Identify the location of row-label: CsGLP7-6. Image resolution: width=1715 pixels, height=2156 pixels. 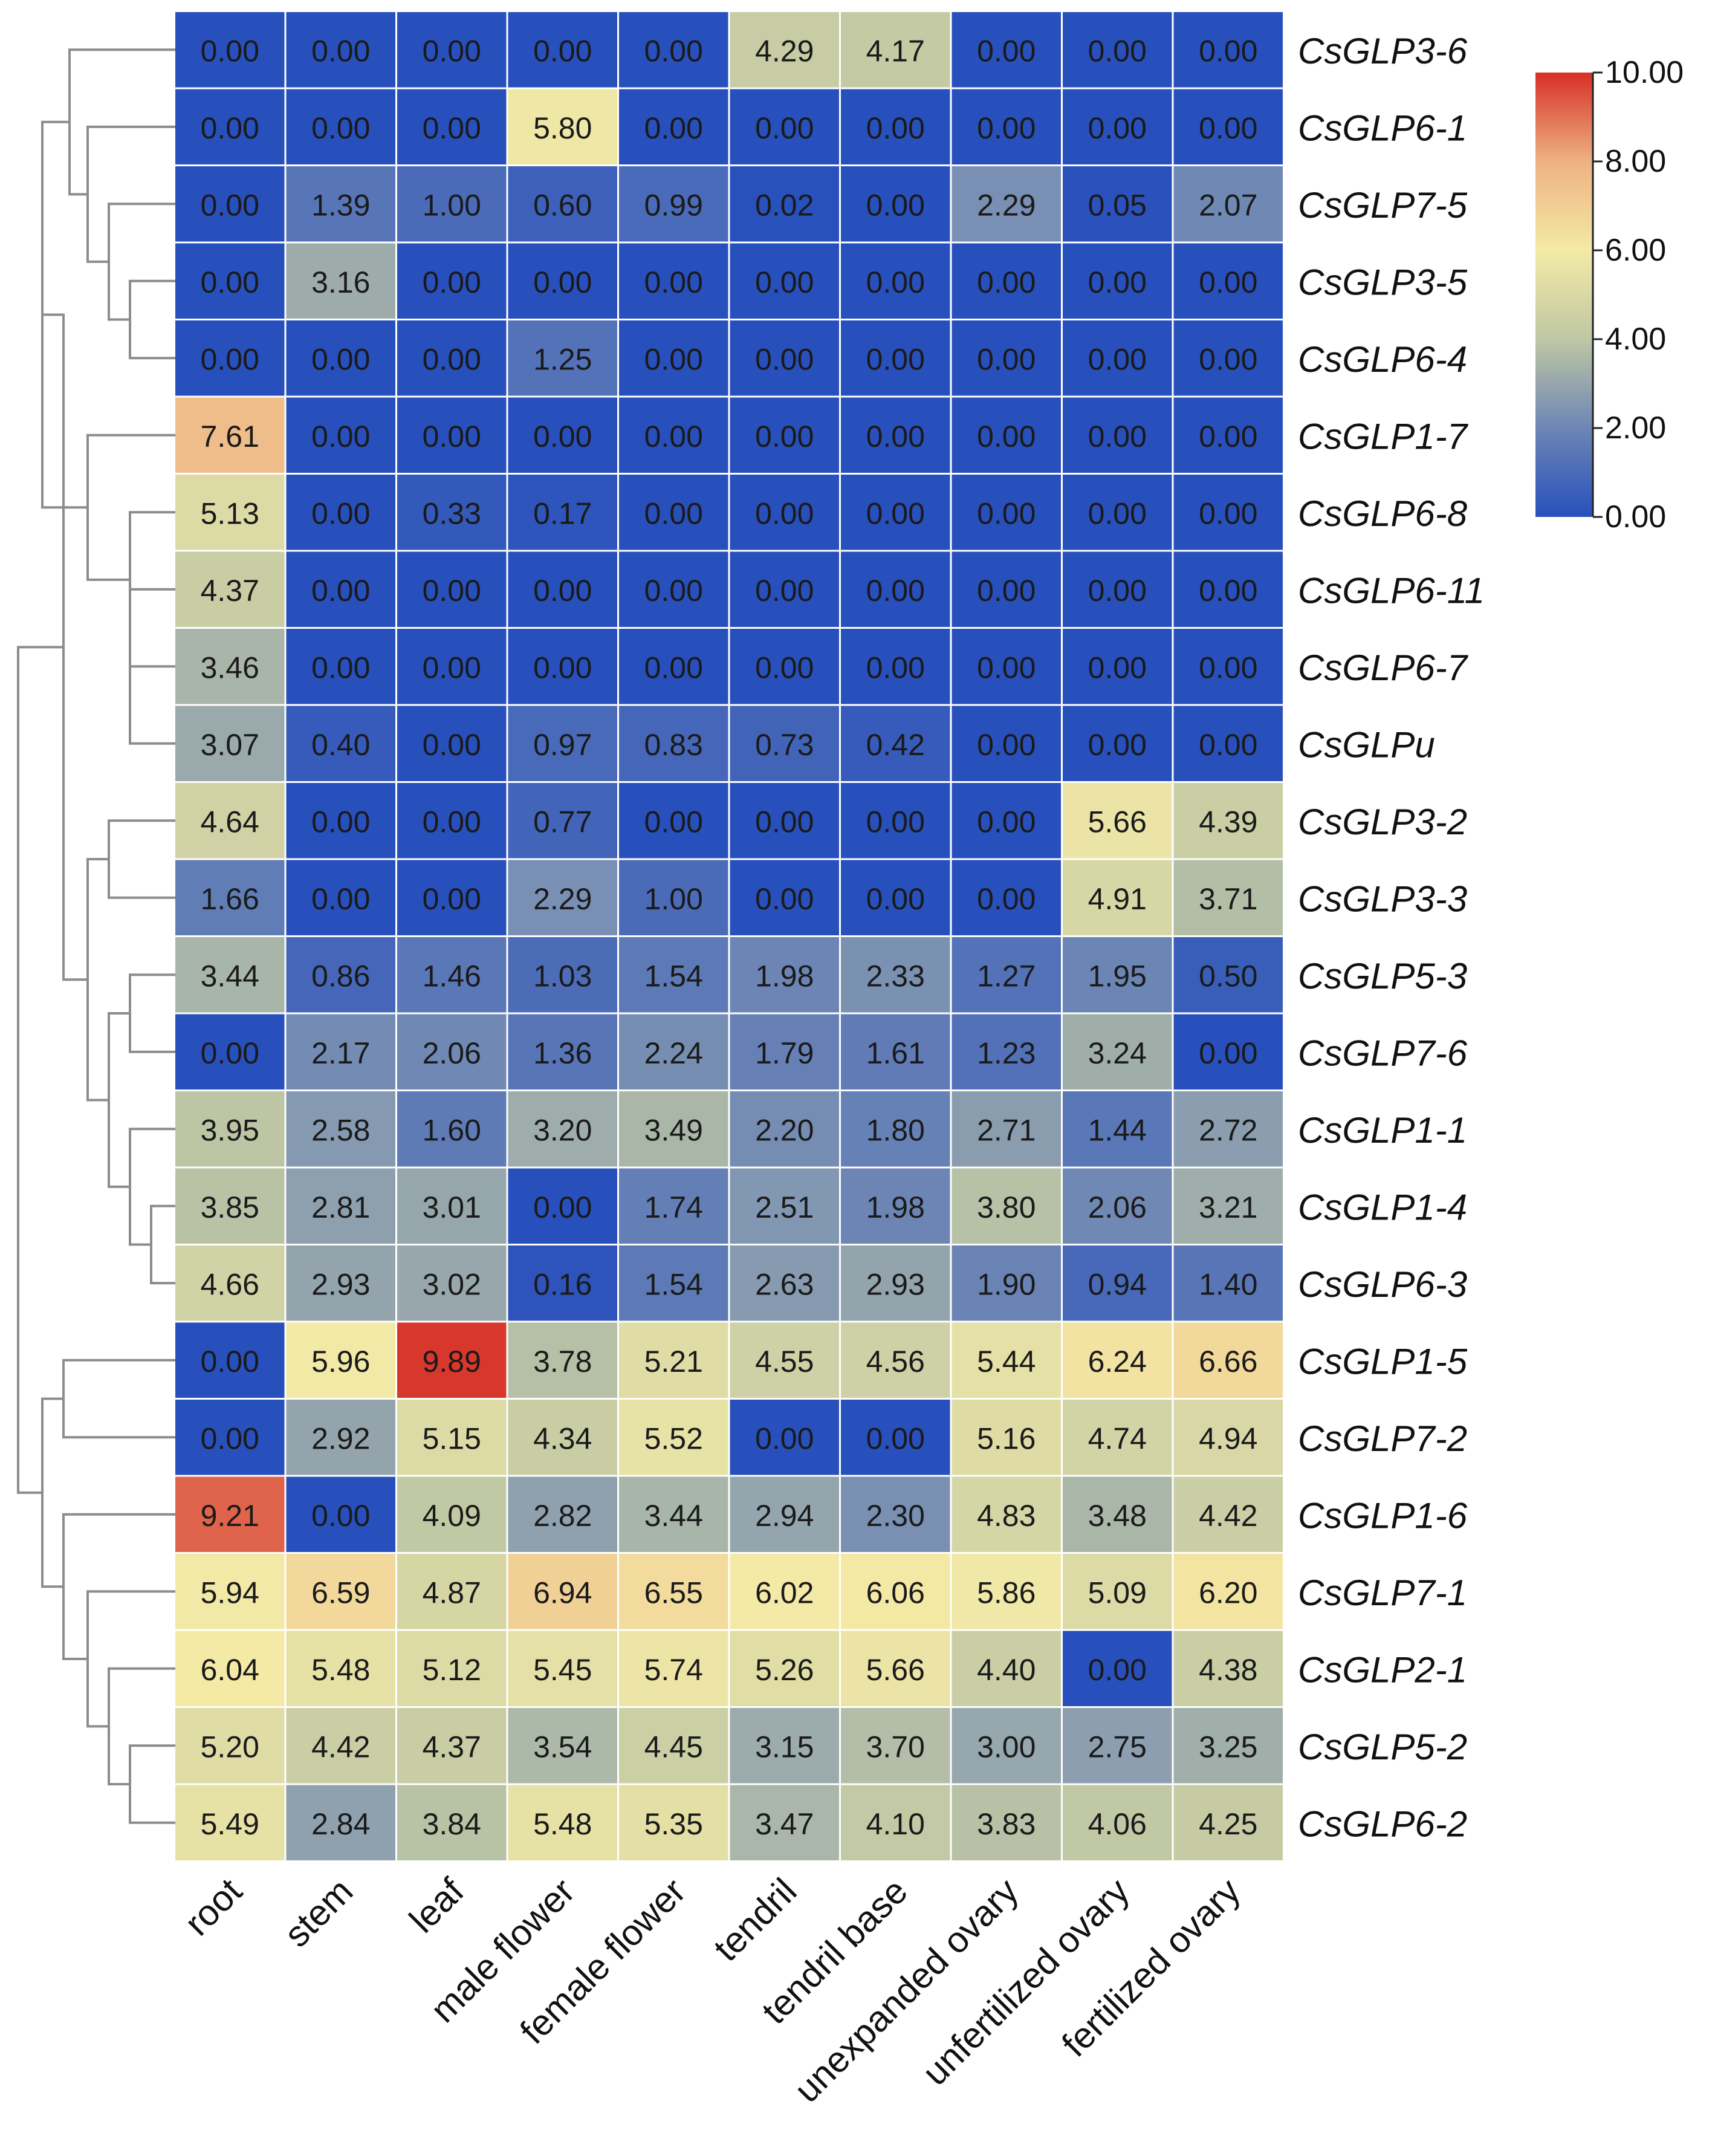
(1383, 1053).